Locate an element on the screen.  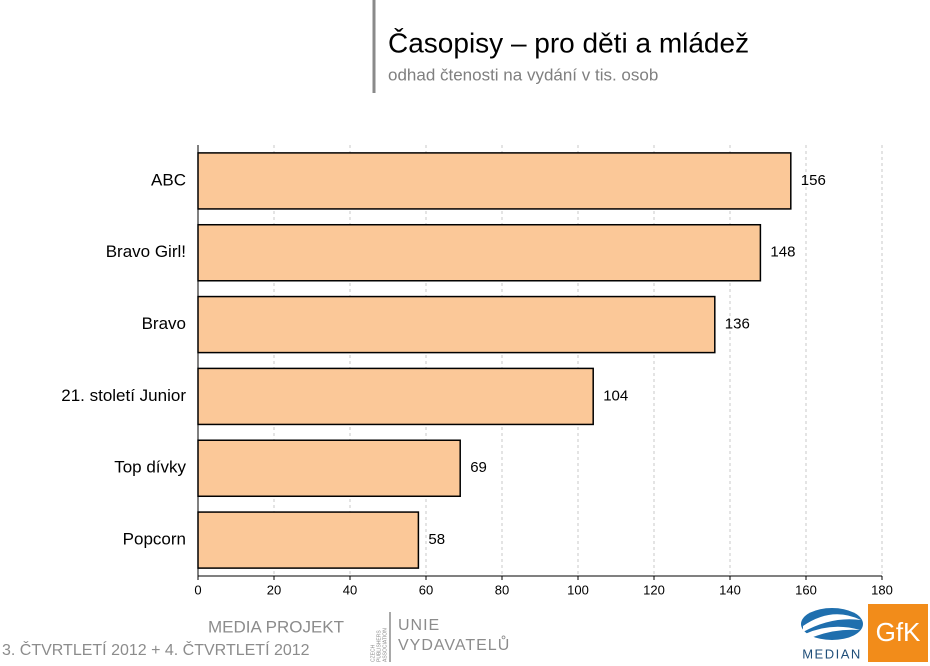
union-text: VYDAVATELŮ is located at coordinates (454, 644).